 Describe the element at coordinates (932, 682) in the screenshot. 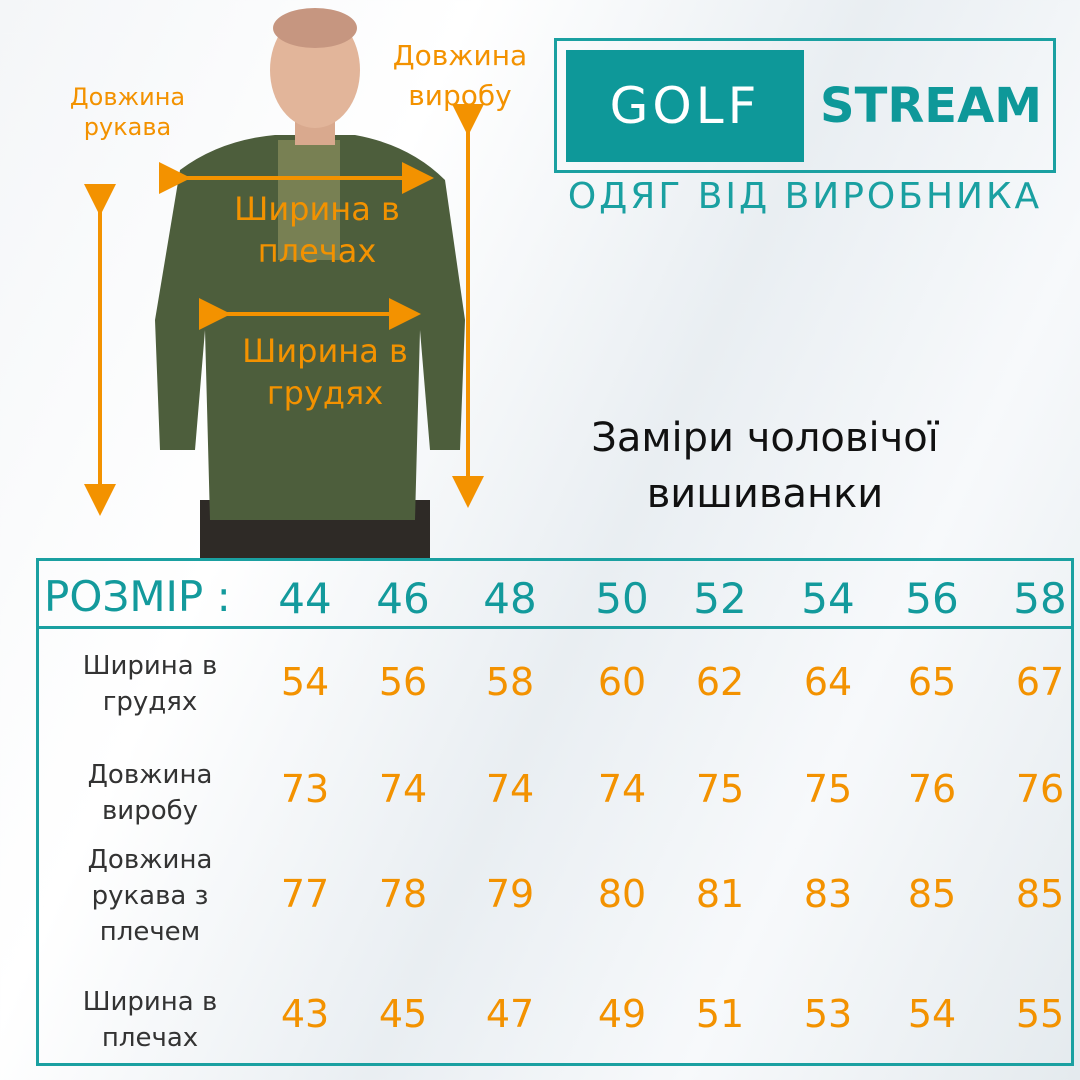

I see `table-cell: 65` at that location.